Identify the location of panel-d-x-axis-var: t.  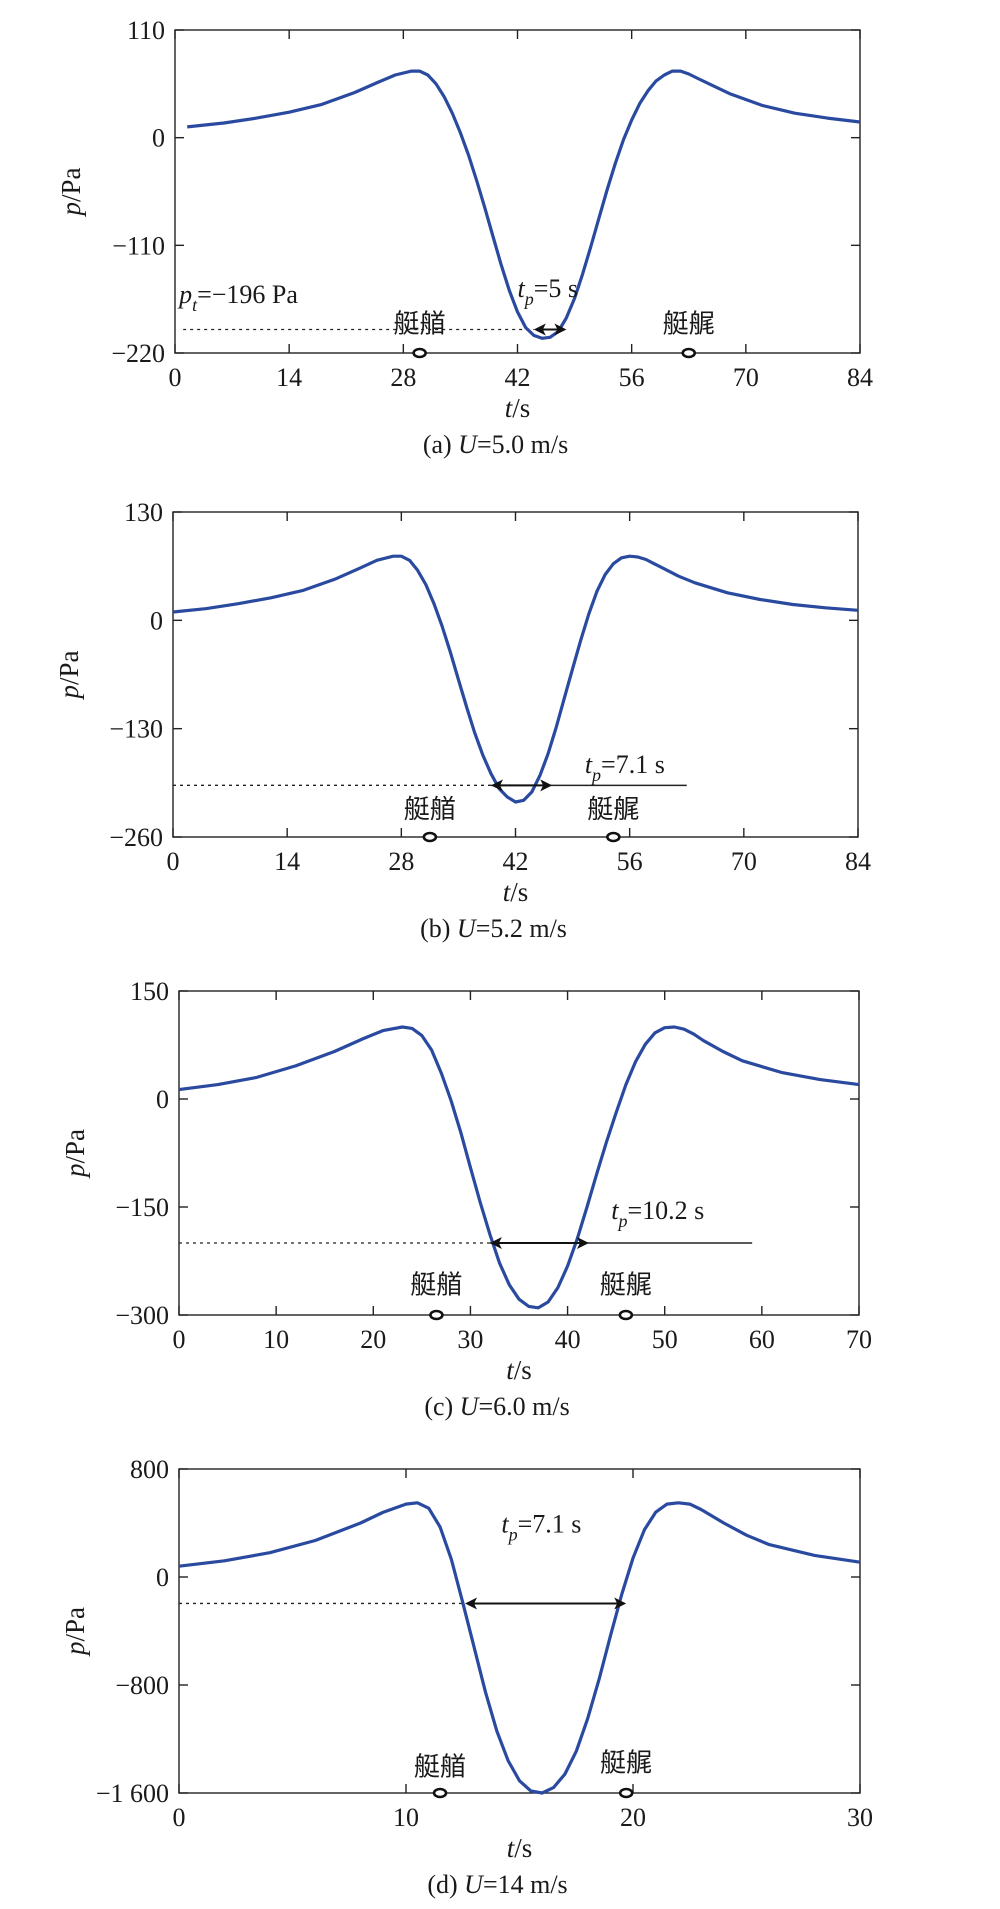
(511, 1848).